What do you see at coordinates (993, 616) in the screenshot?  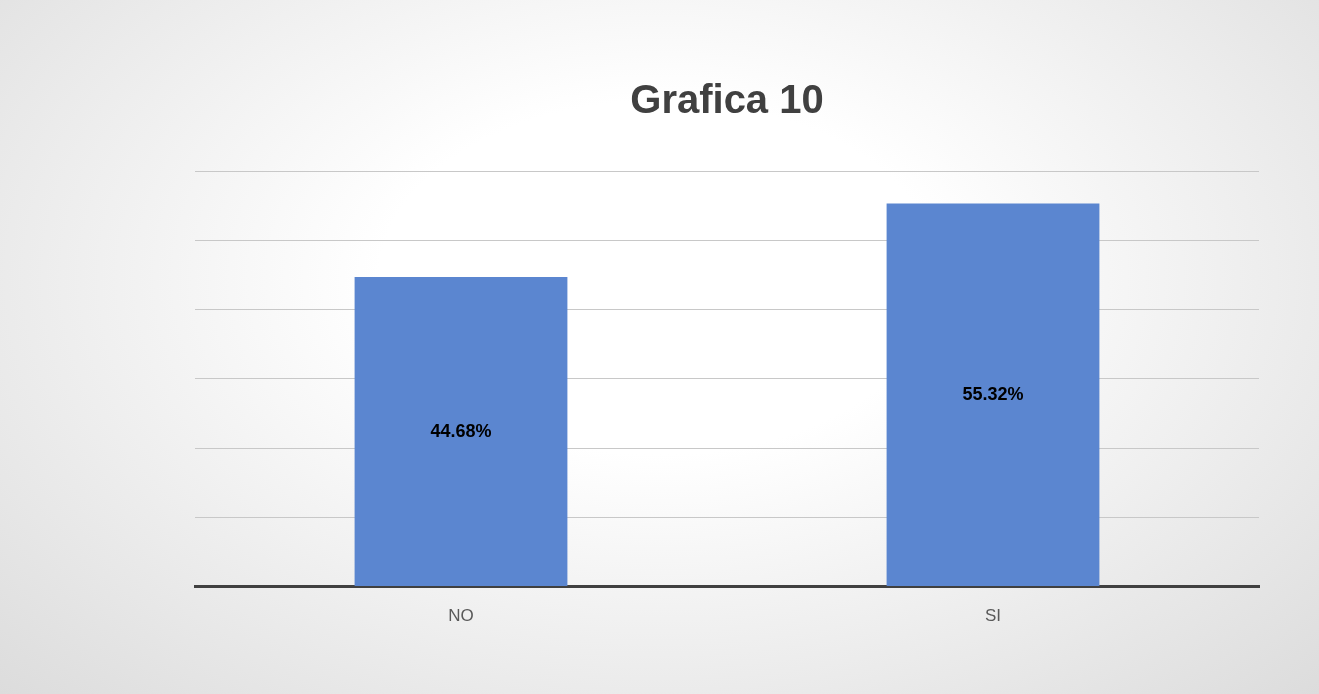 I see `x-tick-label: SI` at bounding box center [993, 616].